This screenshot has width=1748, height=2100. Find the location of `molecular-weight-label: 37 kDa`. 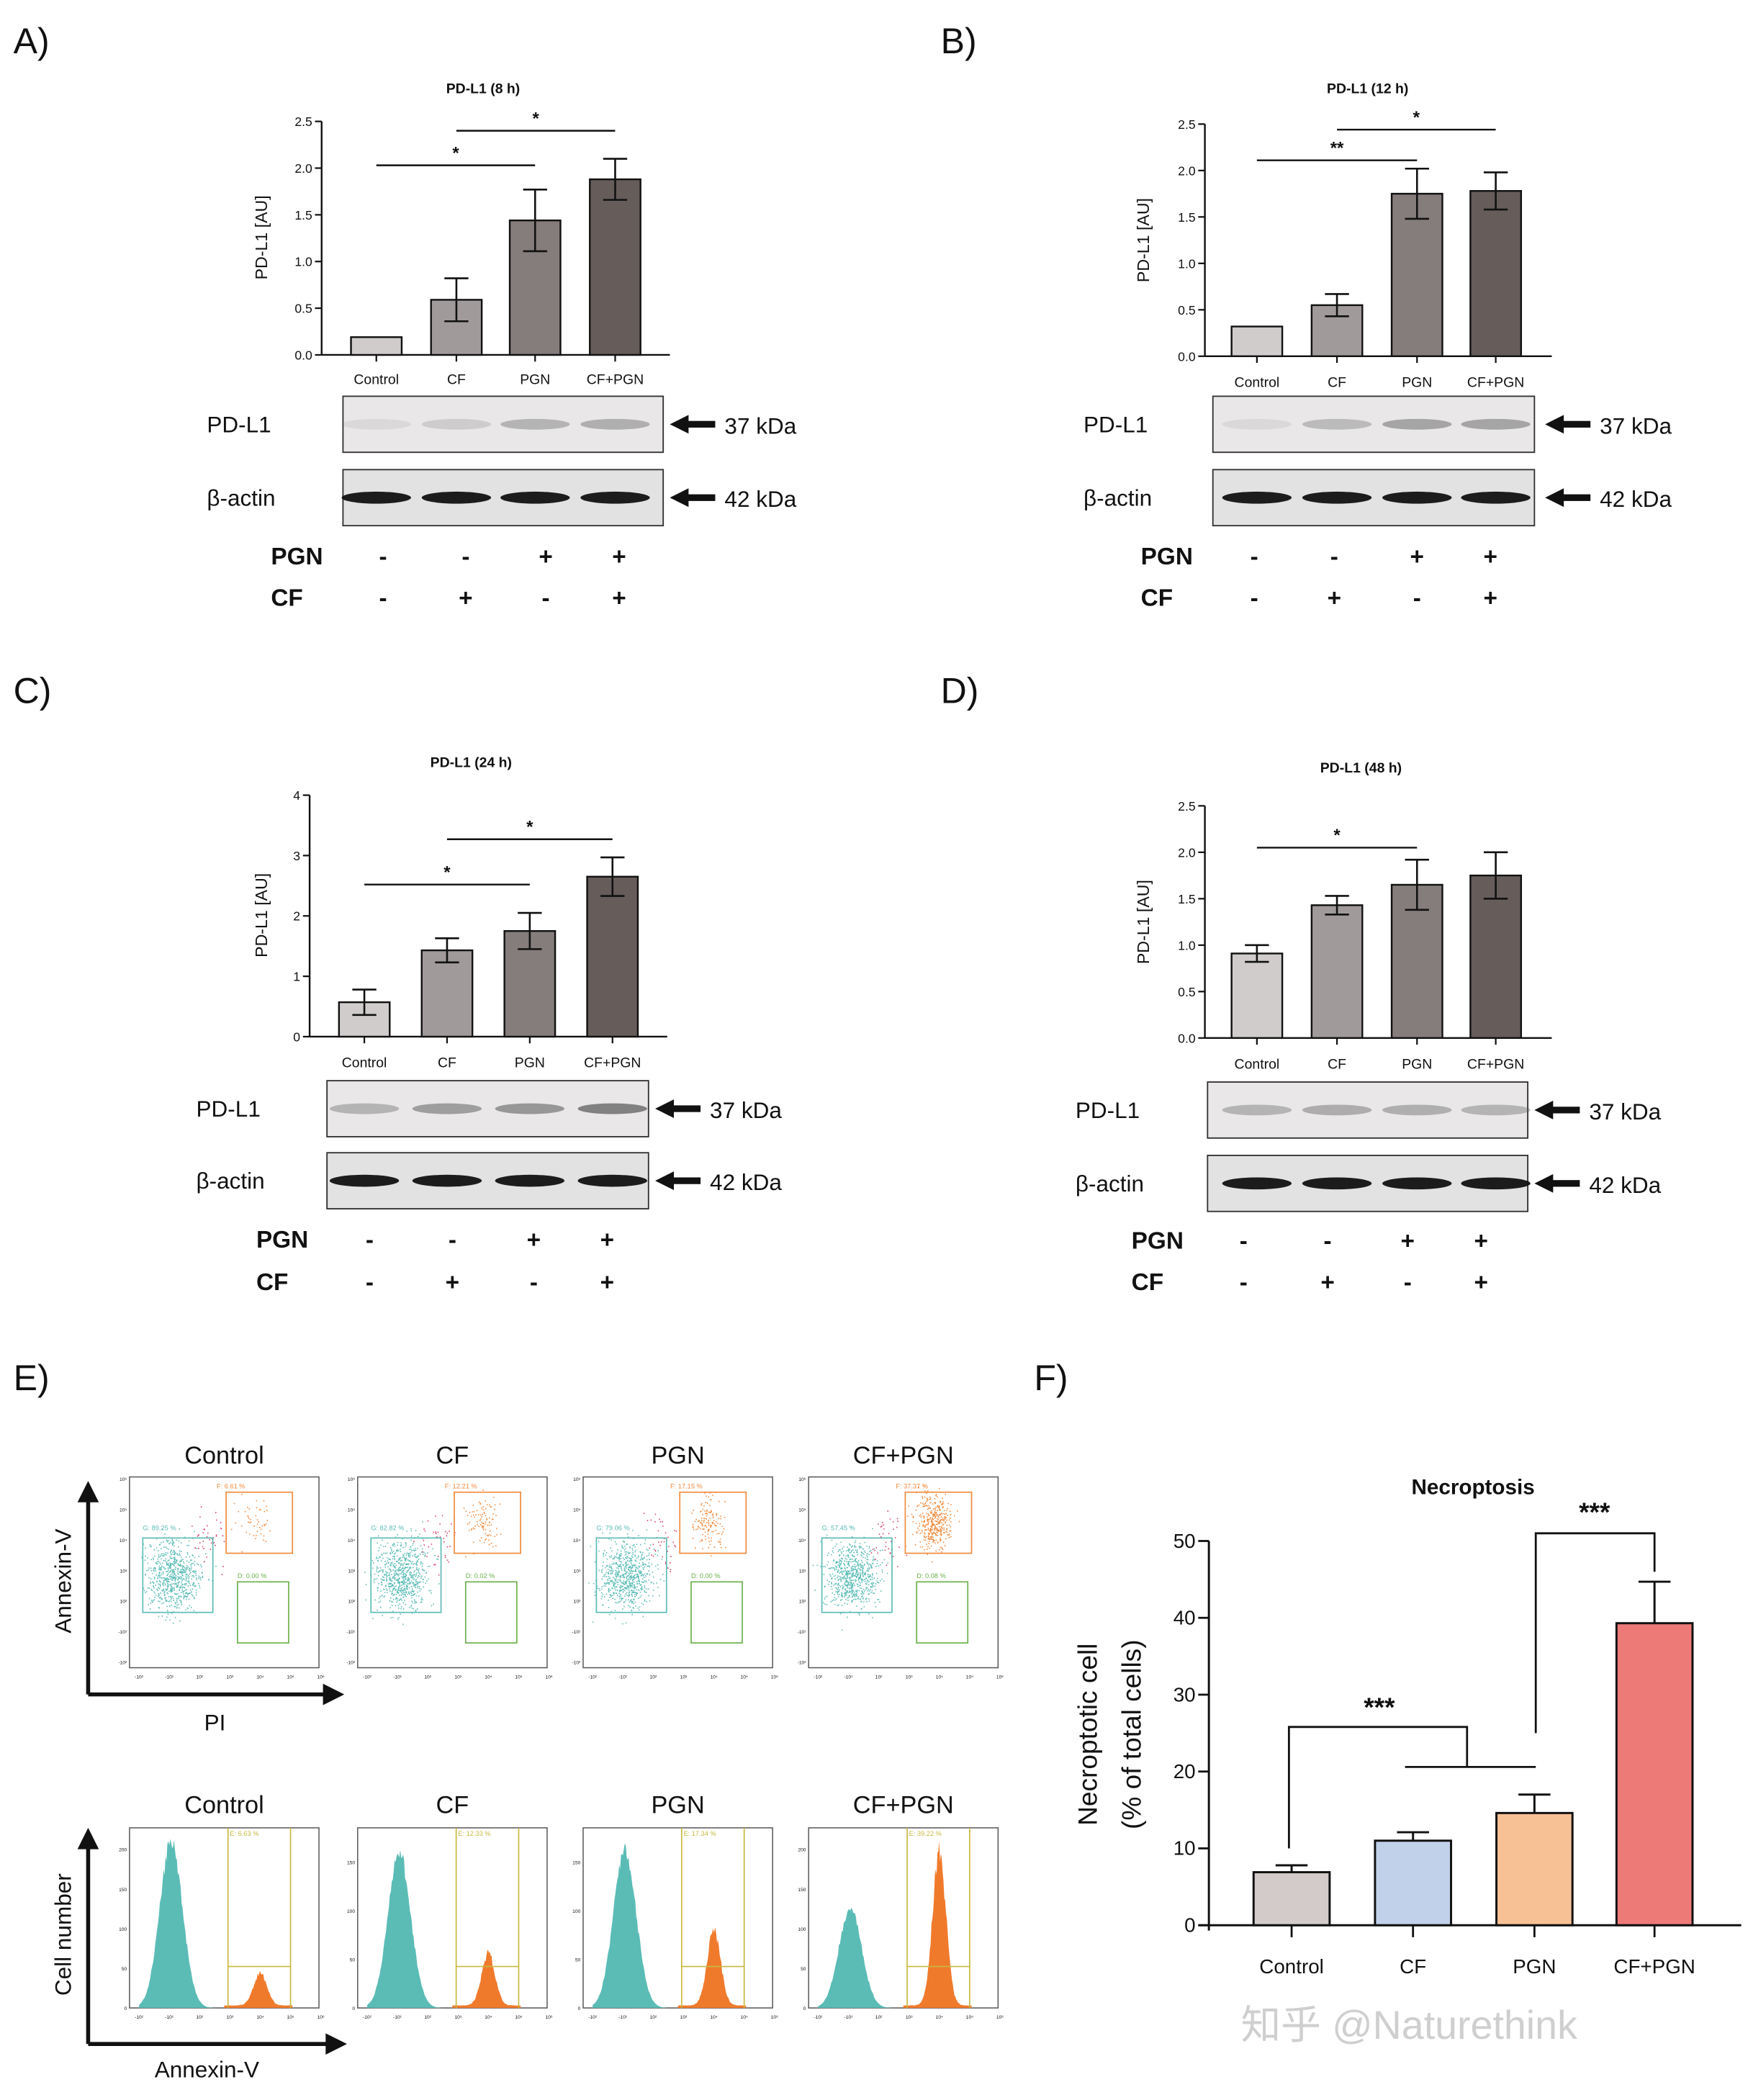

molecular-weight-label: 37 kDa is located at coordinates (1636, 425).